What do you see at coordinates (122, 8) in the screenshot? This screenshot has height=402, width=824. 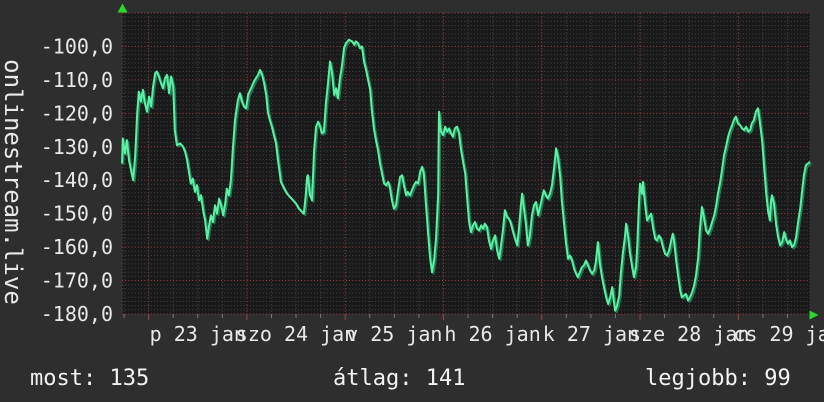 I see `y-axis-arrow-icon` at bounding box center [122, 8].